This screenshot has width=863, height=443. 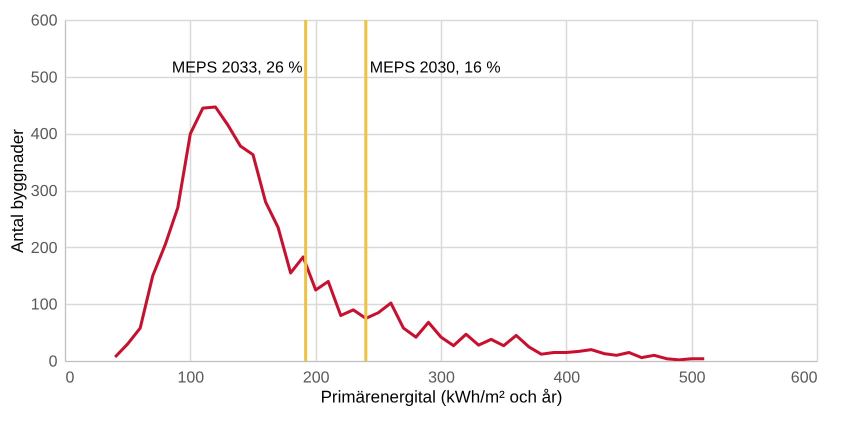 What do you see at coordinates (53, 362) in the screenshot?
I see `y-tick-label: 0` at bounding box center [53, 362].